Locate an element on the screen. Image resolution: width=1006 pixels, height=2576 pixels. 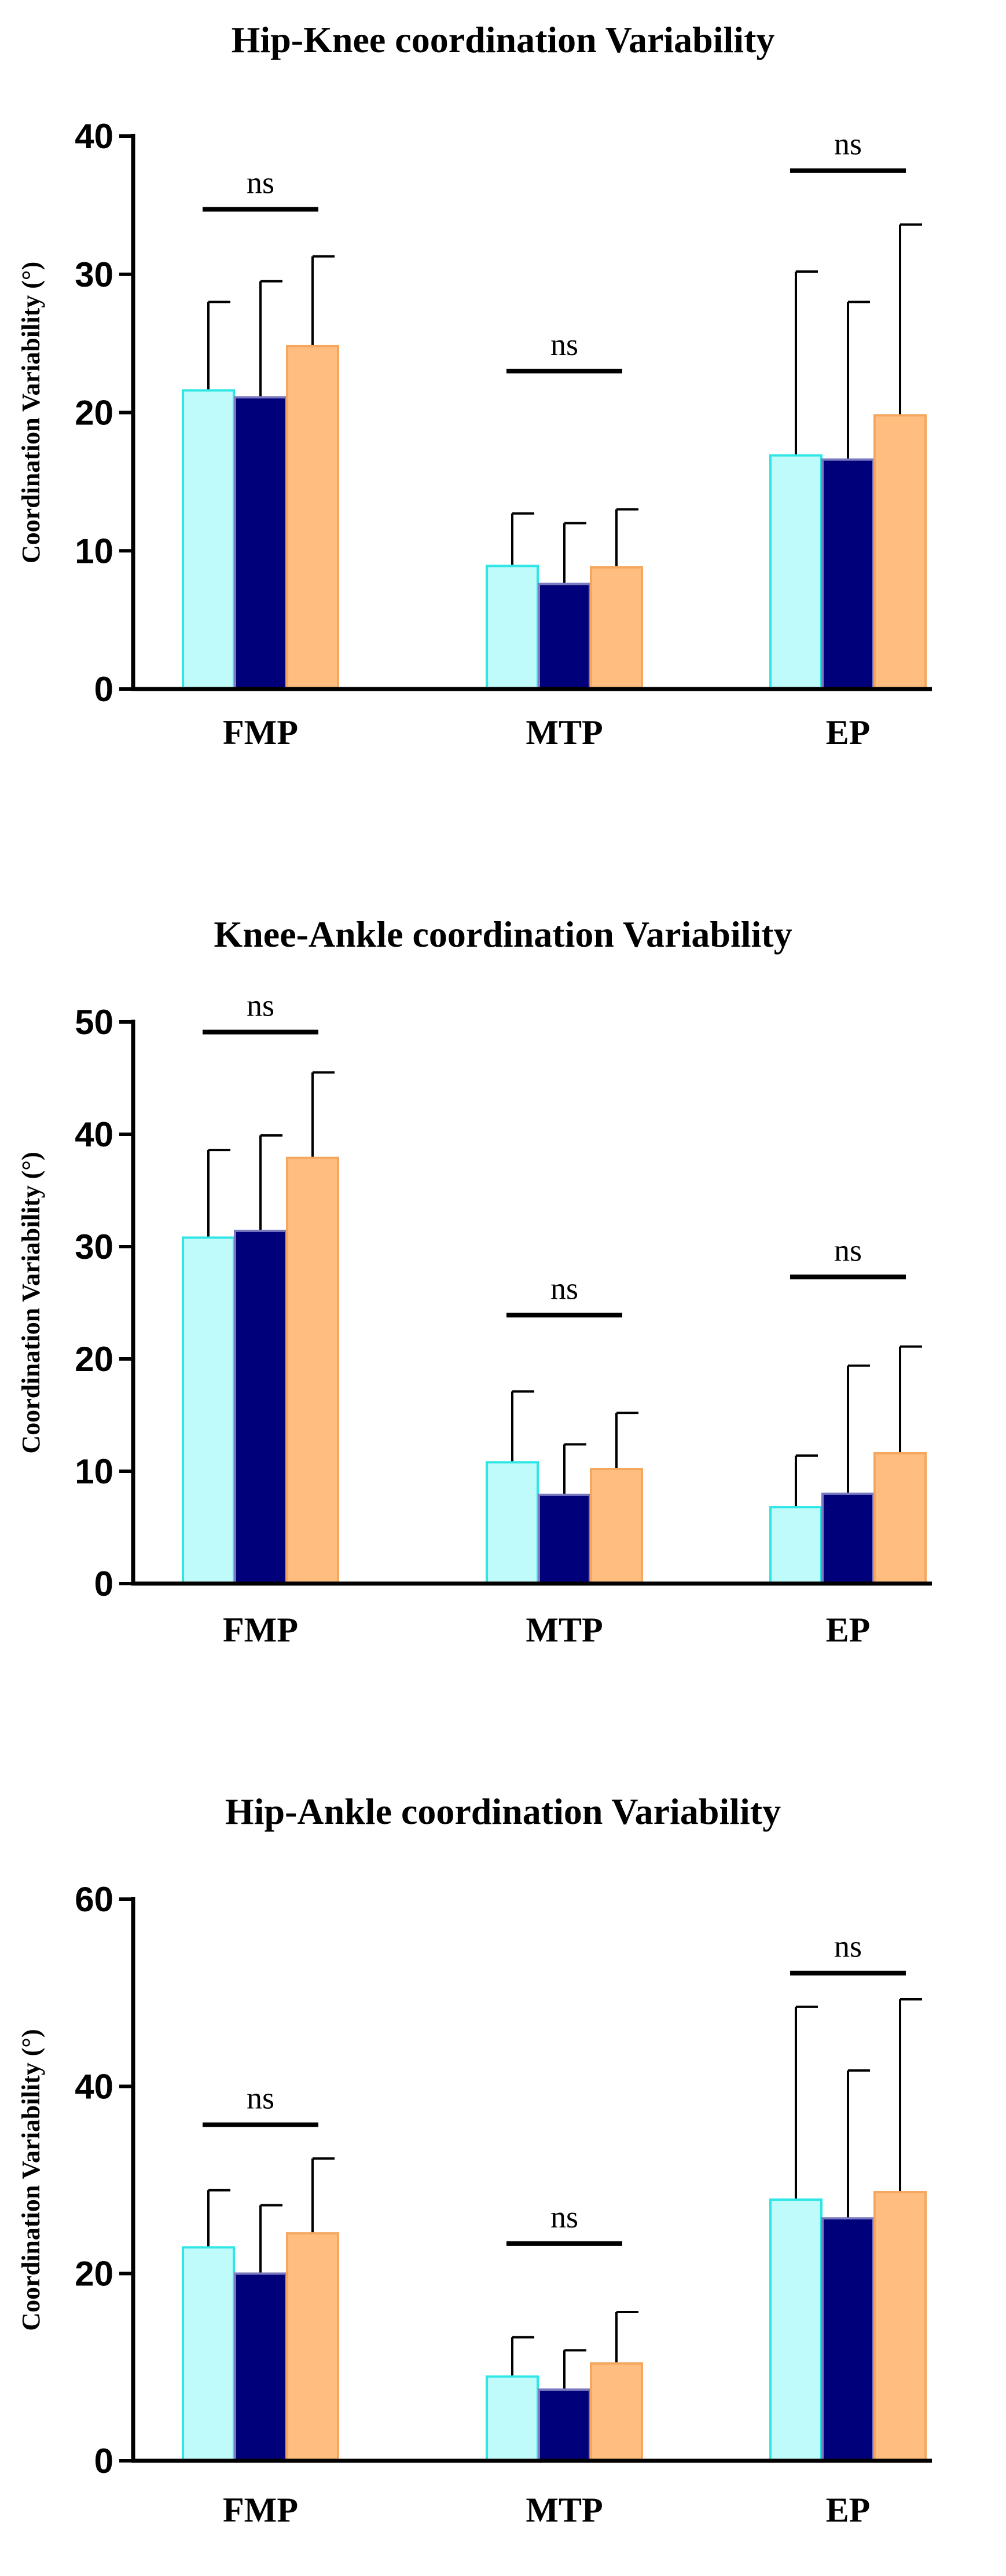
chart-title: Hip-Ankle coordination Variability is located at coordinates (503, 1811).